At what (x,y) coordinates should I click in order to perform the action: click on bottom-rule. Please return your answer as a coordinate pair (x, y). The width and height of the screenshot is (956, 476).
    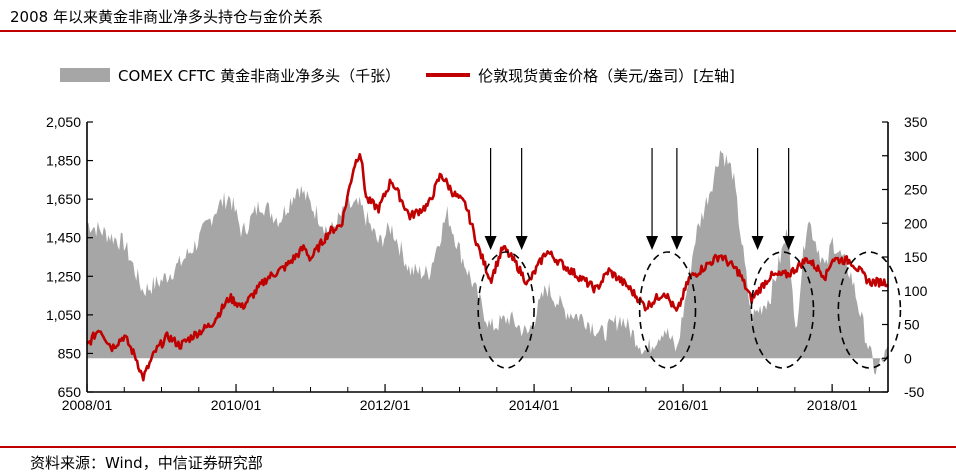
    Looking at the image, I should click on (478, 447).